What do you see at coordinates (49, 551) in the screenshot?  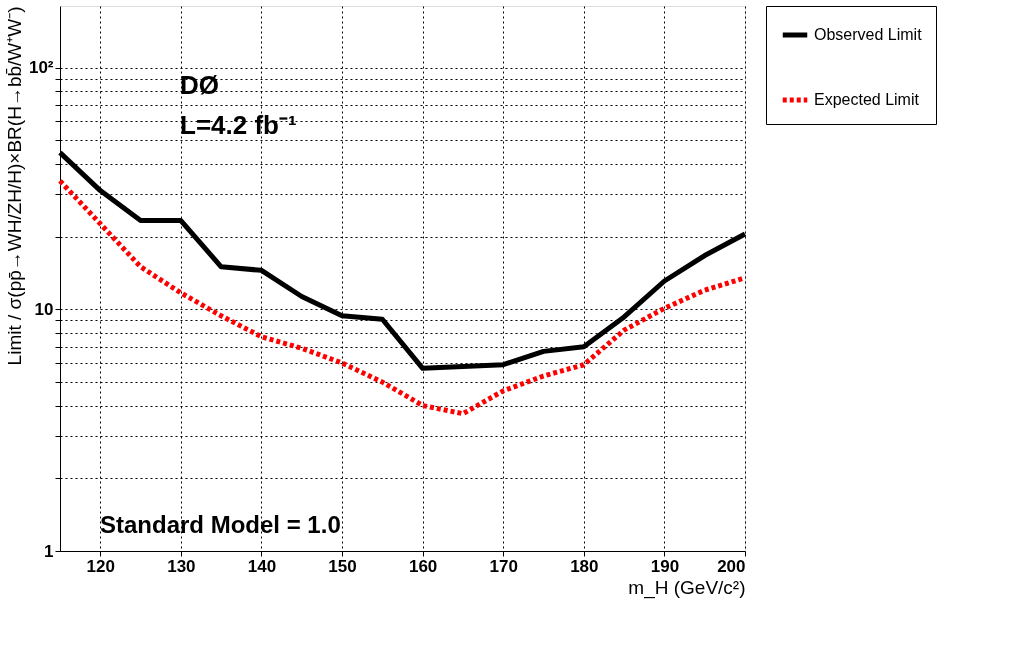 I see `y-tick-label: 1` at bounding box center [49, 551].